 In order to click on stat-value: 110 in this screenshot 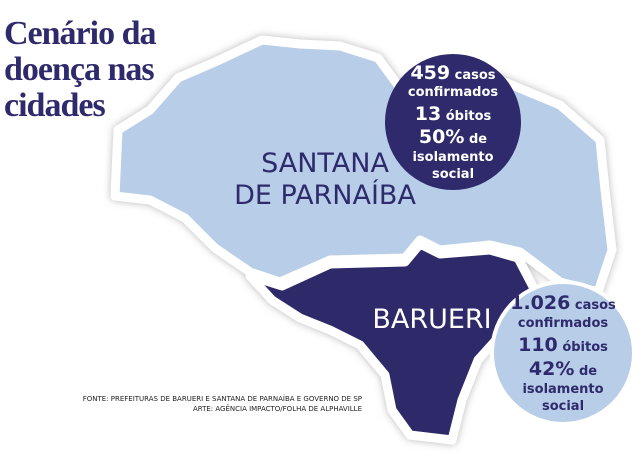, I will do `click(538, 345)`.